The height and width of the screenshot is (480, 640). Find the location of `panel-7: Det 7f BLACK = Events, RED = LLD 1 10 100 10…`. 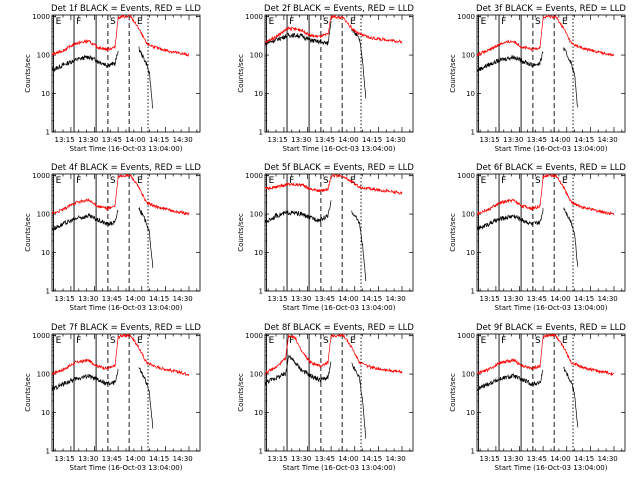

panel-7: Det 7f BLACK = Events, RED = LLD 1 10 100 10… is located at coordinates (112, 397).